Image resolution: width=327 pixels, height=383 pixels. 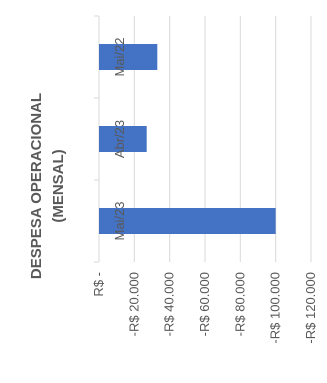 What do you see at coordinates (239, 304) in the screenshot?
I see `value-tick-label: -R$ 80.000` at bounding box center [239, 304].